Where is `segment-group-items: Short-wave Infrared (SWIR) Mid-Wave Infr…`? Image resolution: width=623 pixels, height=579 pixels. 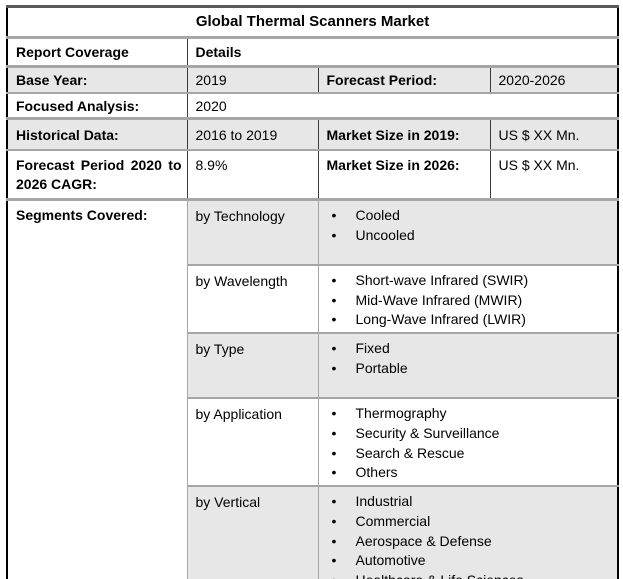 segment-group-items: Short-wave Infrared (SWIR) Mid-Wave Infr… is located at coordinates (468, 300).